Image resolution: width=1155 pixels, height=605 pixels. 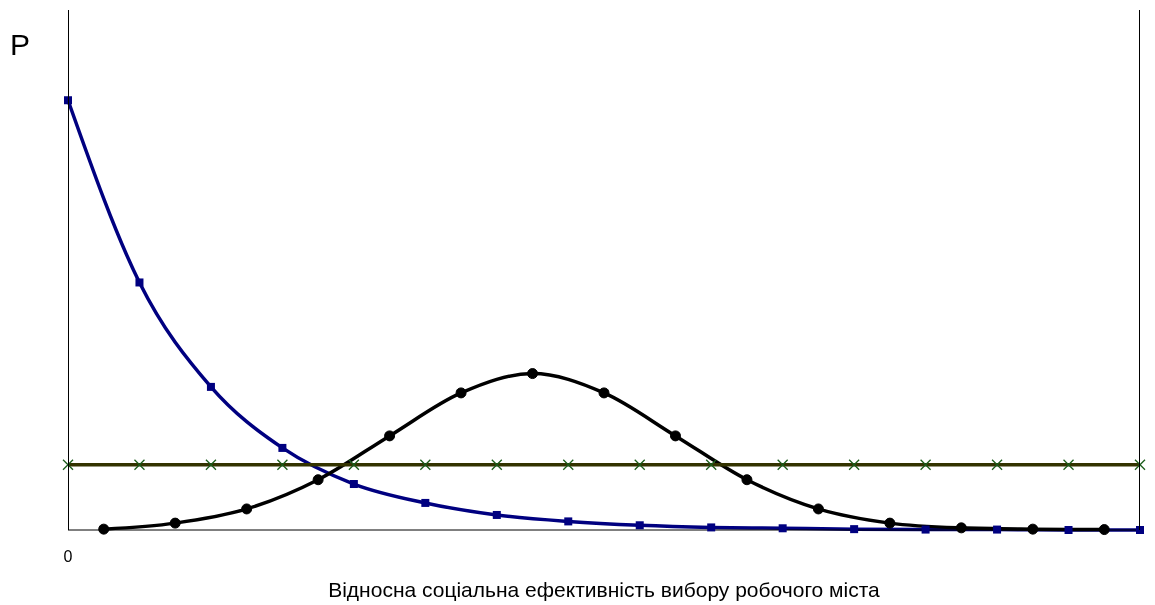 What do you see at coordinates (68, 557) in the screenshot?
I see `text: 0` at bounding box center [68, 557].